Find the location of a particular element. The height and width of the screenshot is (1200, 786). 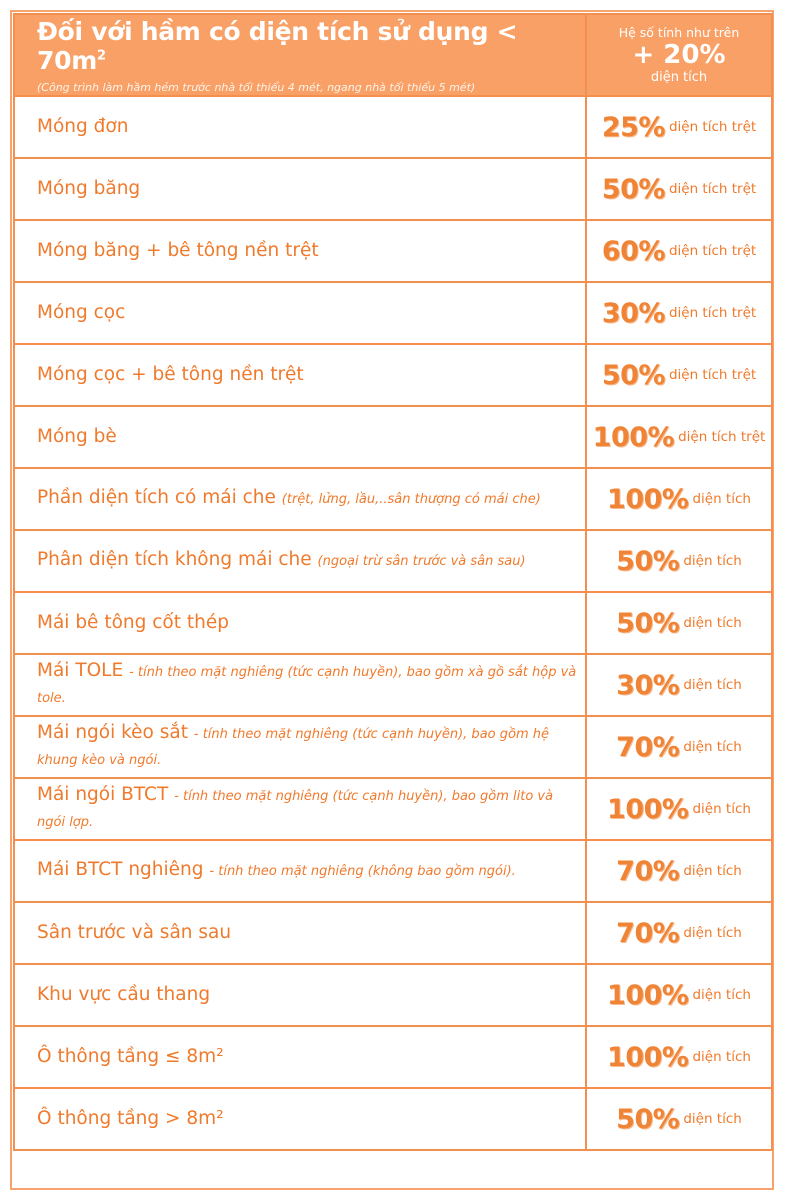

coefficient-cell: 25% diện tích trệt is located at coordinates (679, 127).